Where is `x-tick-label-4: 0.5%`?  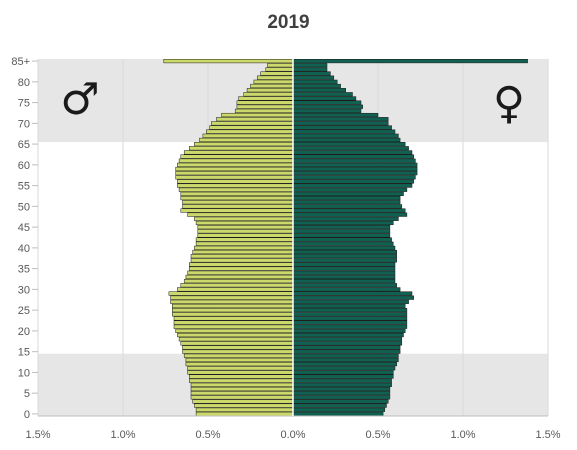 x-tick-label-4: 0.5% is located at coordinates (377, 435).